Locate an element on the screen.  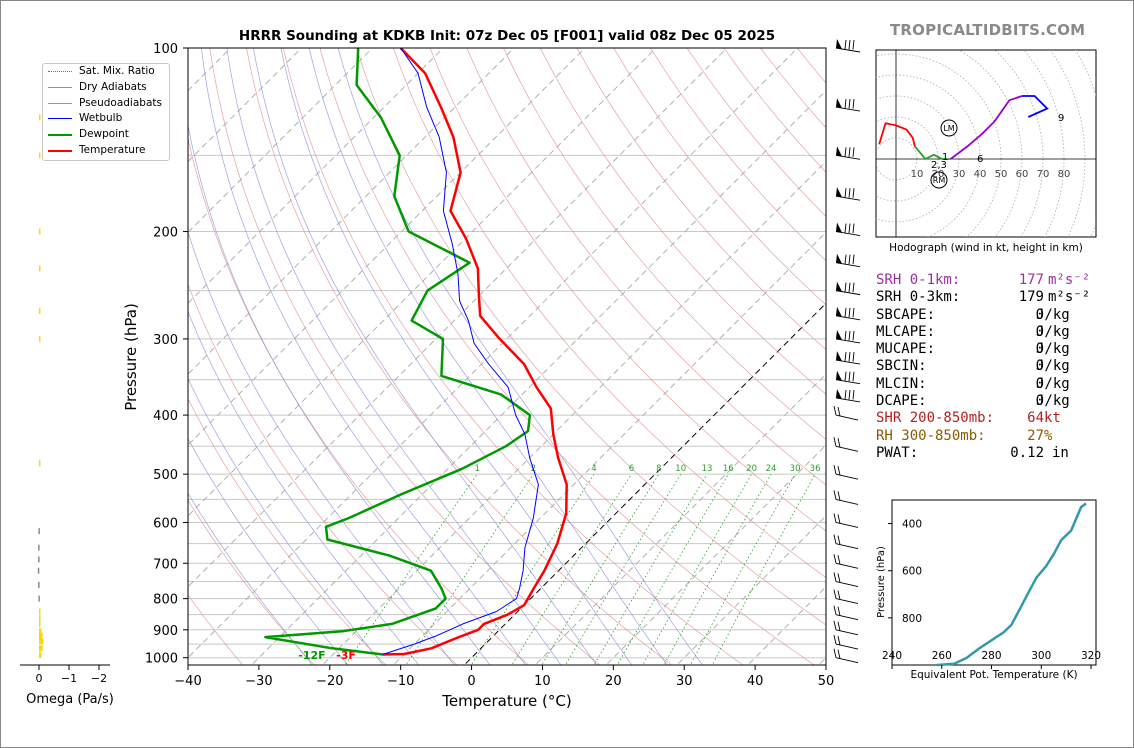
y-axis-label: Pressure (hPa) is located at coordinates (131, 357).